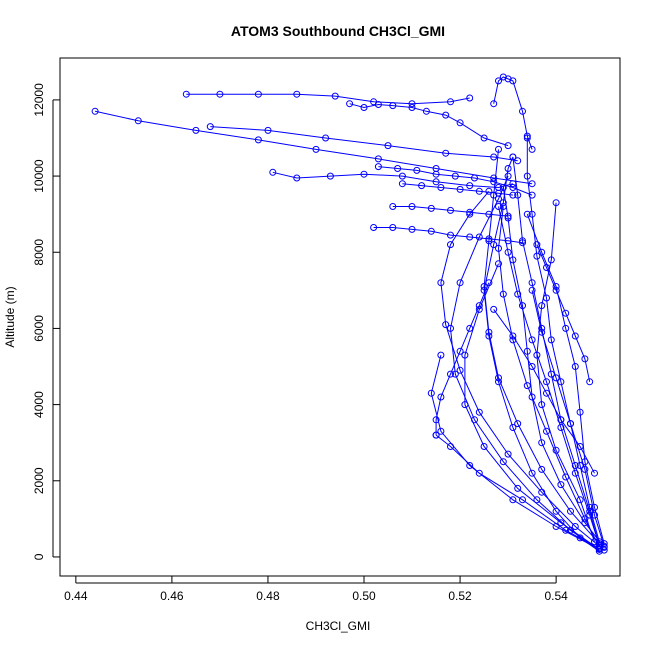  Describe the element at coordinates (364, 596) in the screenshot. I see `x-tick-label: 0.50` at that location.